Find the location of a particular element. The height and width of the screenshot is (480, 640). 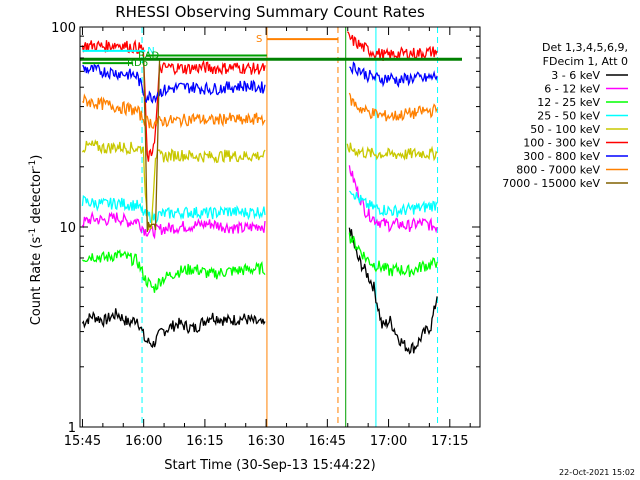

x-tick-label-3: 16:30 is located at coordinates (265, 441).